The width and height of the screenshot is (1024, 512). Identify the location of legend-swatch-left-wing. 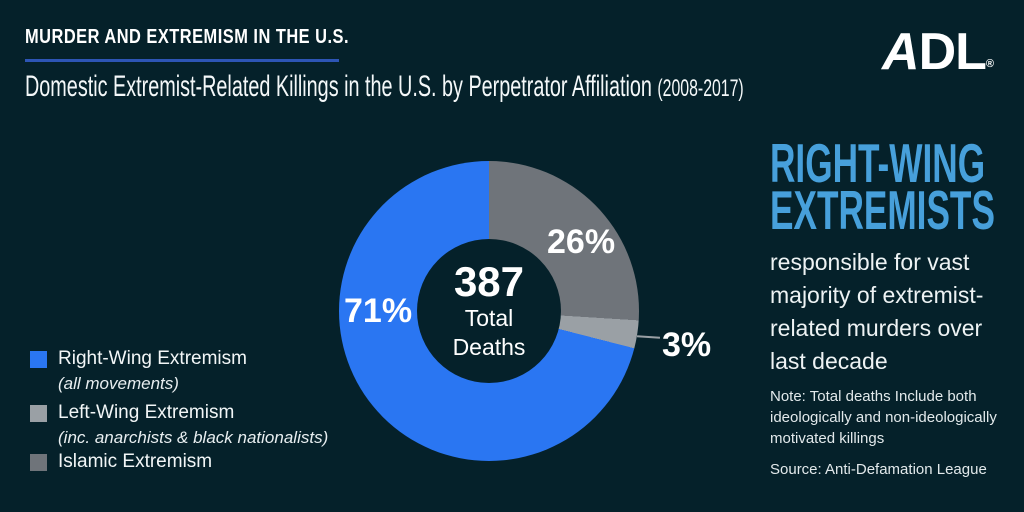
(38, 413).